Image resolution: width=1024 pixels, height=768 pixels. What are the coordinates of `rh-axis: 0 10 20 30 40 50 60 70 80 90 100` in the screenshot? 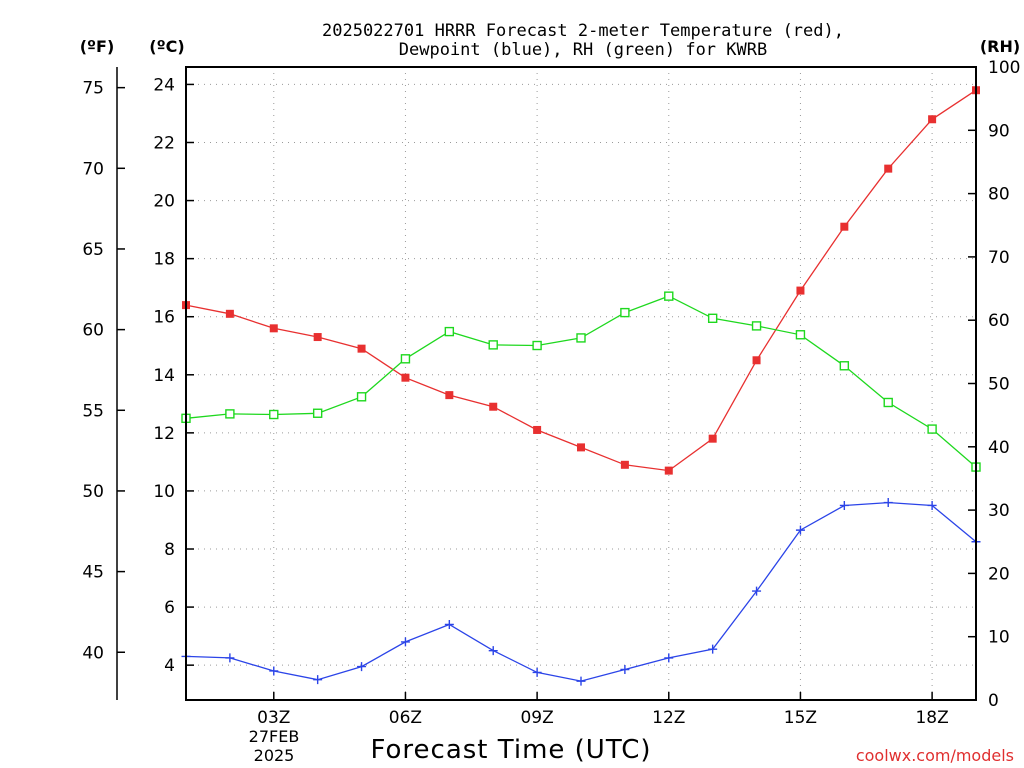 It's located at (994, 384).